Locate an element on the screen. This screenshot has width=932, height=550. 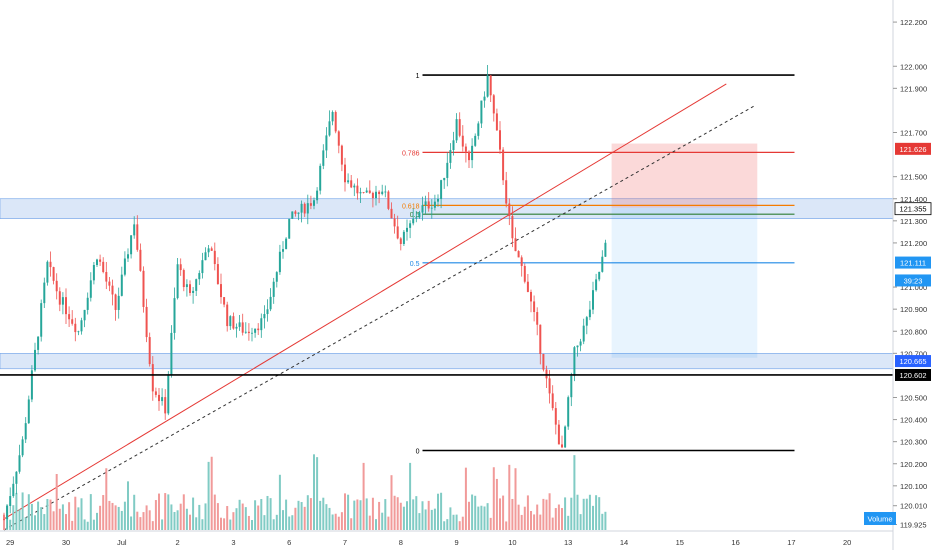
position-box is located at coordinates (684, 250).